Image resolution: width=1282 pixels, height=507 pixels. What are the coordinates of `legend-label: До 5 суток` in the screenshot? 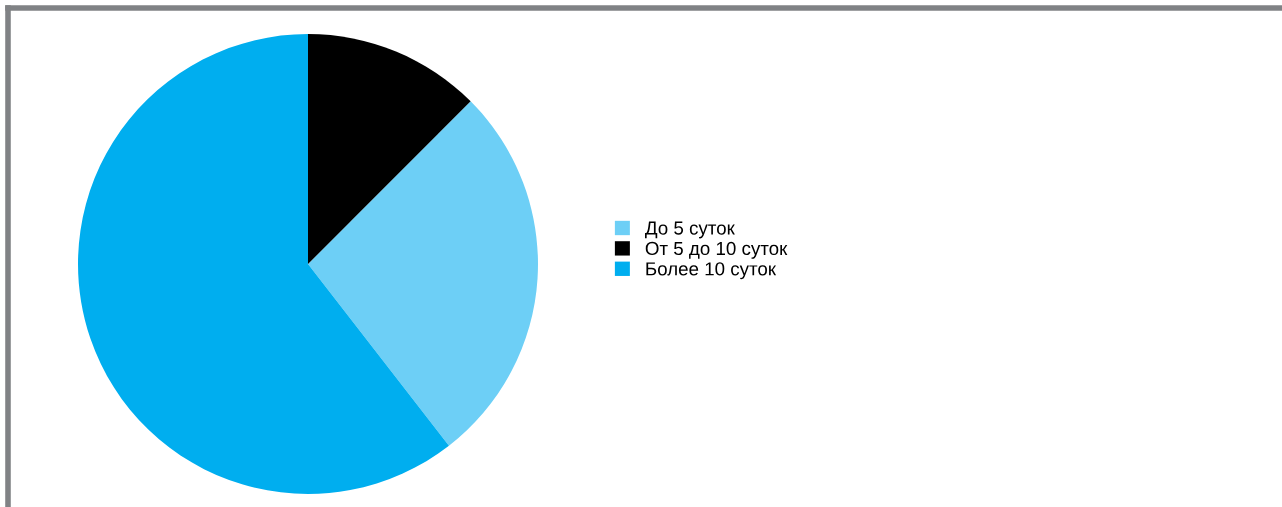 It's located at (690, 230).